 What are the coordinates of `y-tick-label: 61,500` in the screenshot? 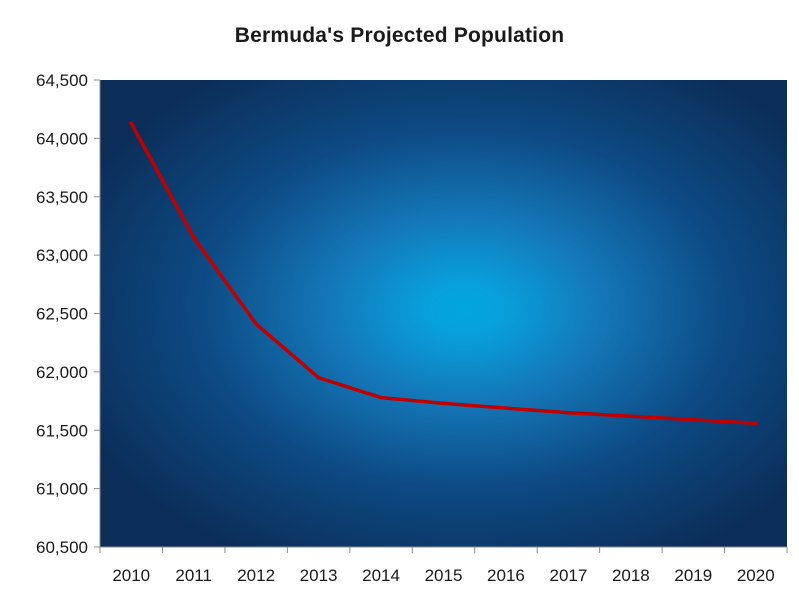 It's located at (62, 430).